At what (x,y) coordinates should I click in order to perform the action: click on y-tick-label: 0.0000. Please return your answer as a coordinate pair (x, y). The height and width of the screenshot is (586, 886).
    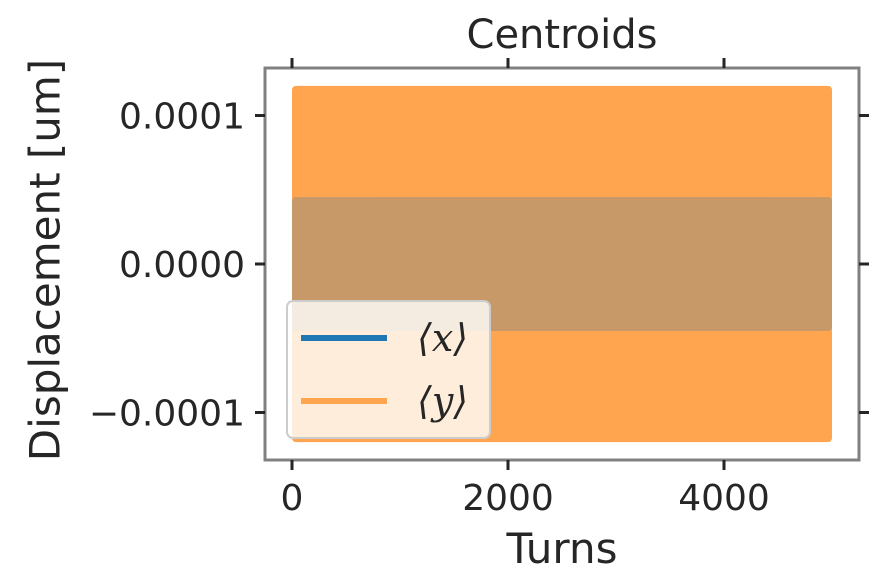
    Looking at the image, I should click on (182, 265).